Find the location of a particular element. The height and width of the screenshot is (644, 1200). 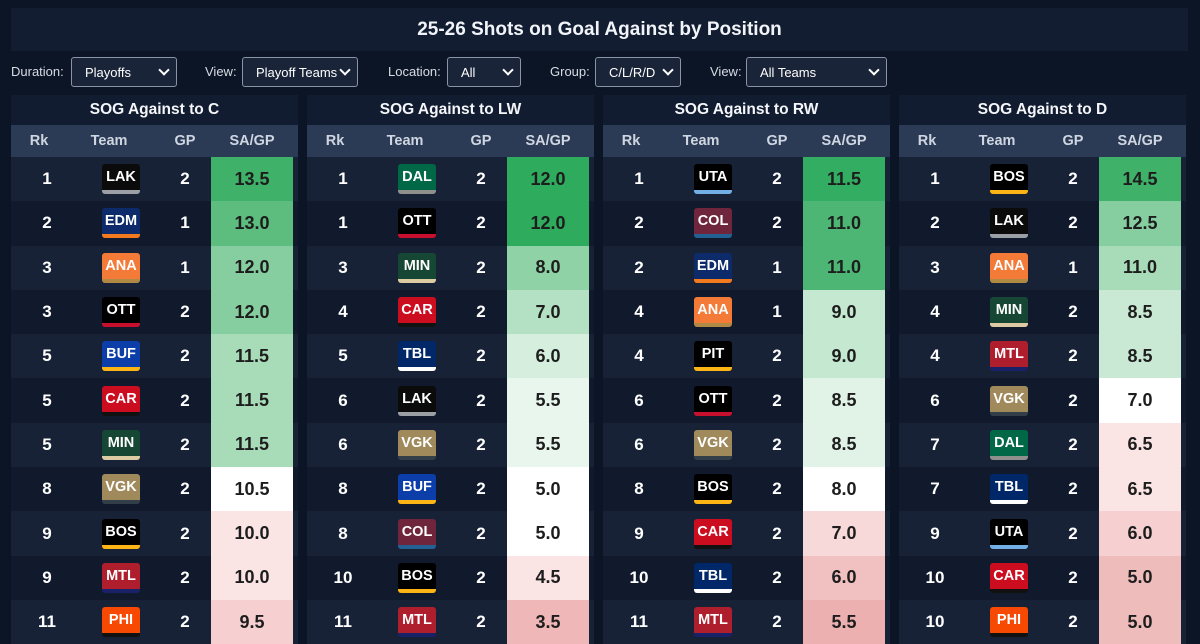

gp-cell: 1 is located at coordinates (185, 223).